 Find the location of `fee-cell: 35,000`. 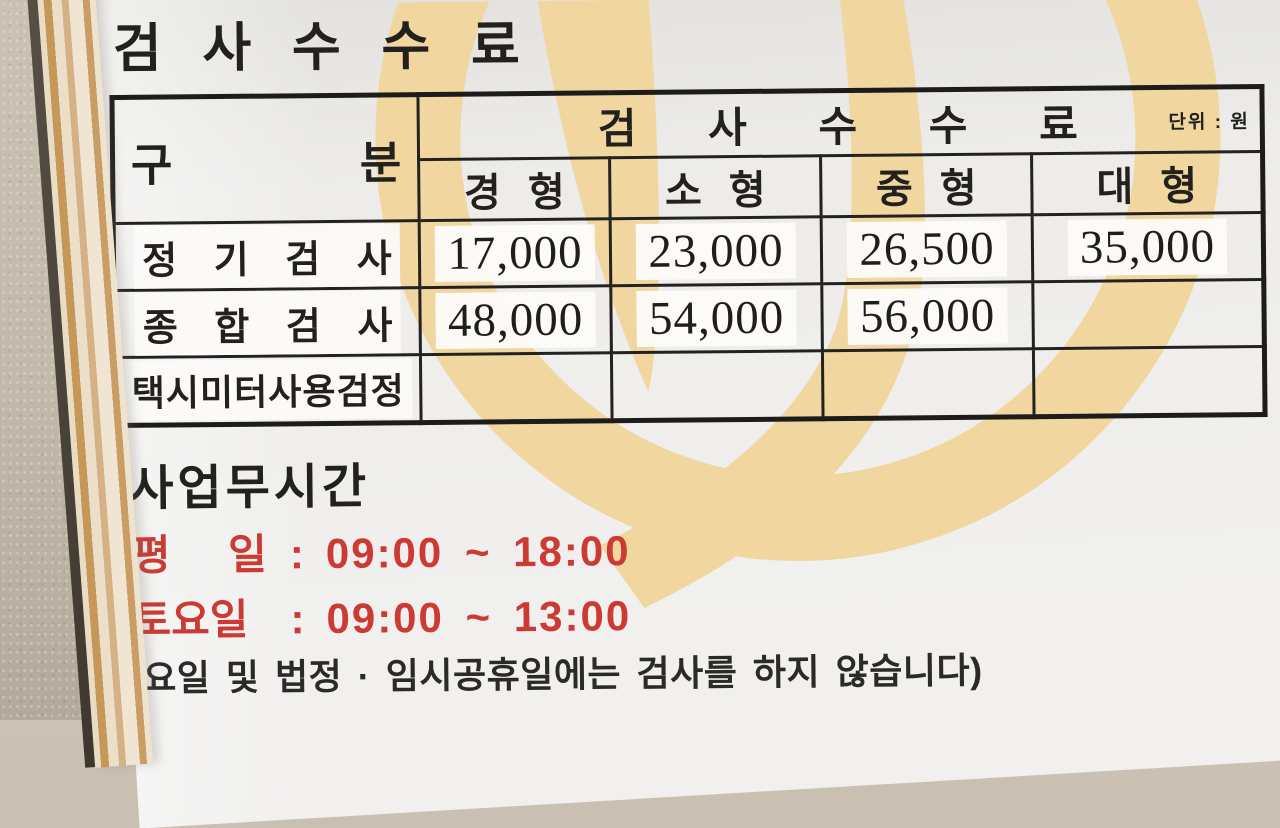

fee-cell: 35,000 is located at coordinates (1148, 247).